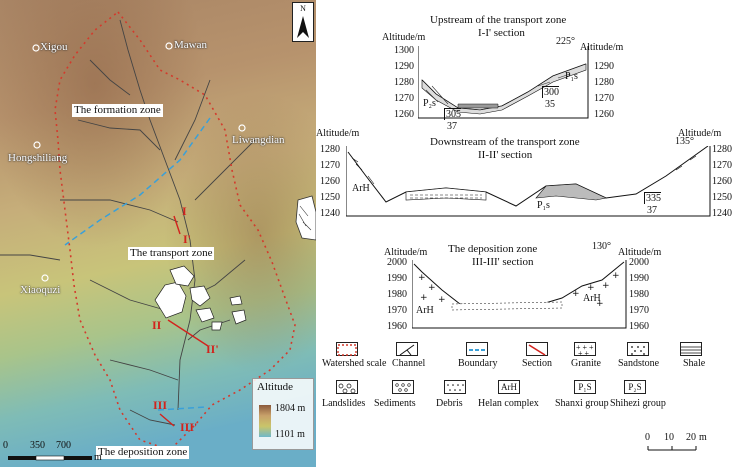  What do you see at coordinates (258, 140) in the screenshot?
I see `place-liwangdian: Liwangdian` at bounding box center [258, 140].